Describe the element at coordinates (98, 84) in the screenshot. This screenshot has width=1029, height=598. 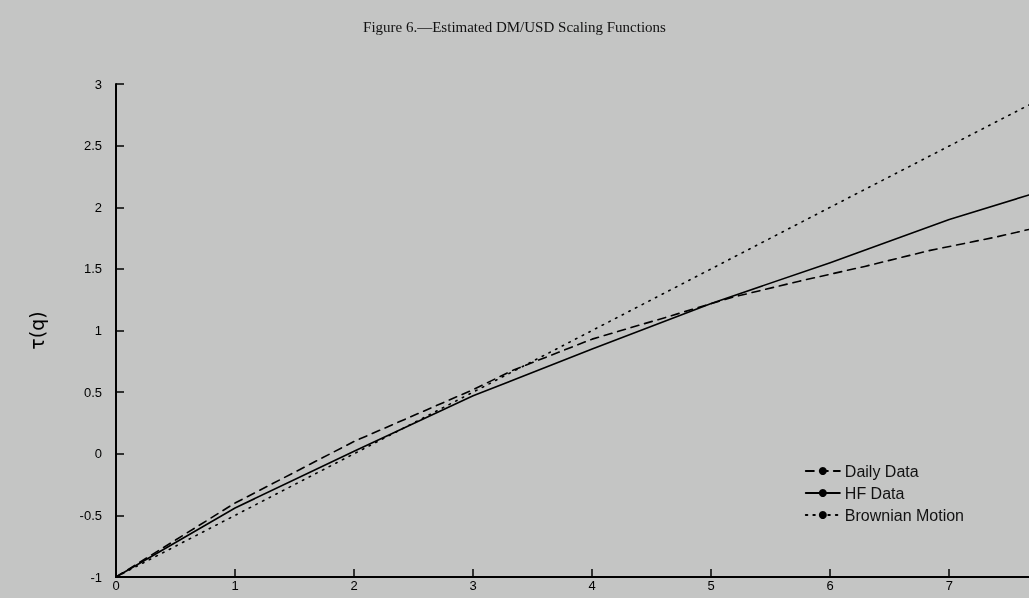
I see `y-tick-label: 3` at that location.